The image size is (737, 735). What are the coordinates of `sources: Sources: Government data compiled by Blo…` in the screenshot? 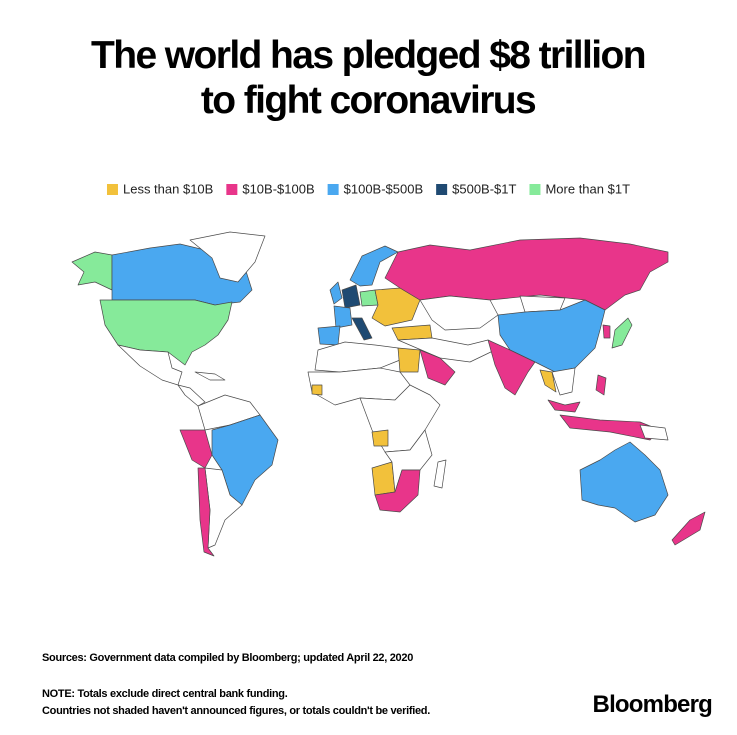 It's located at (227, 658).